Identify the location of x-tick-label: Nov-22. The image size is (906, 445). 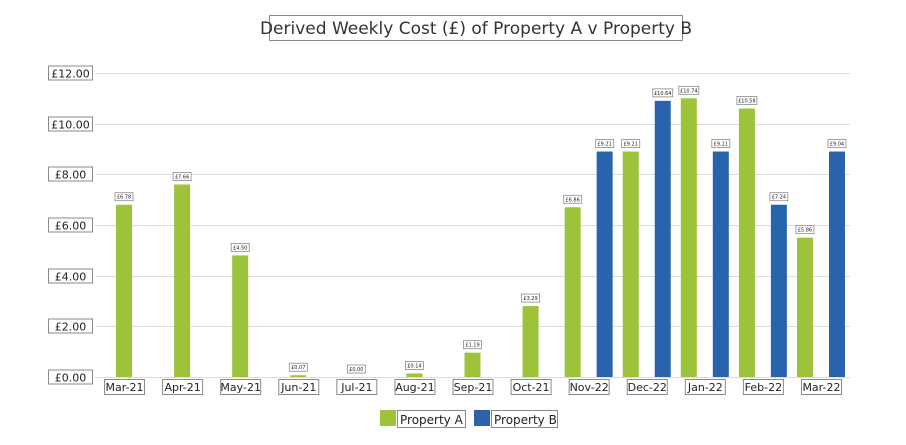
(589, 387).